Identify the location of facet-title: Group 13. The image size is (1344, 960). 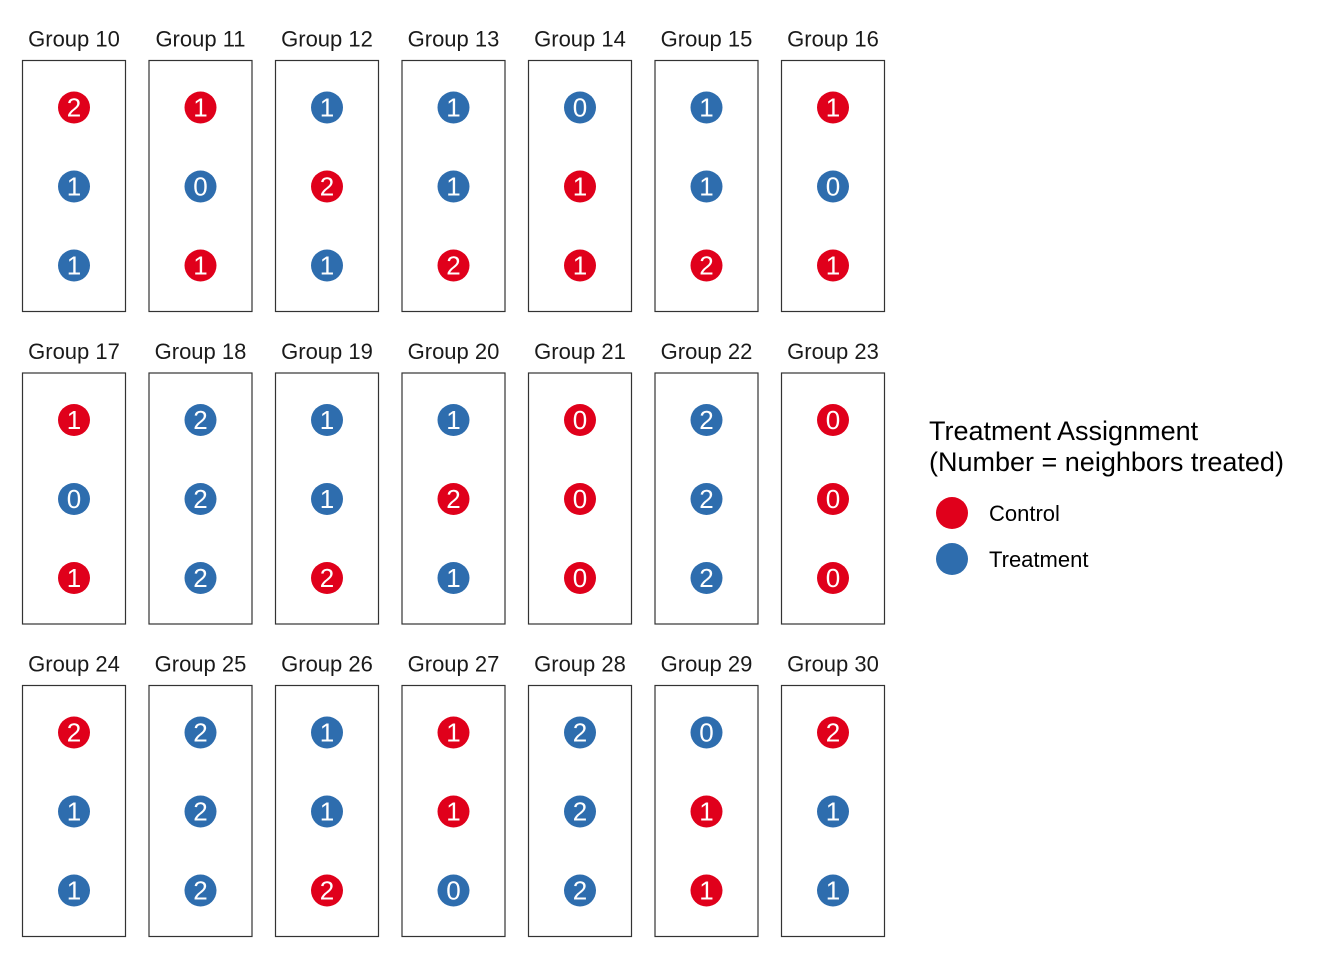
(454, 39).